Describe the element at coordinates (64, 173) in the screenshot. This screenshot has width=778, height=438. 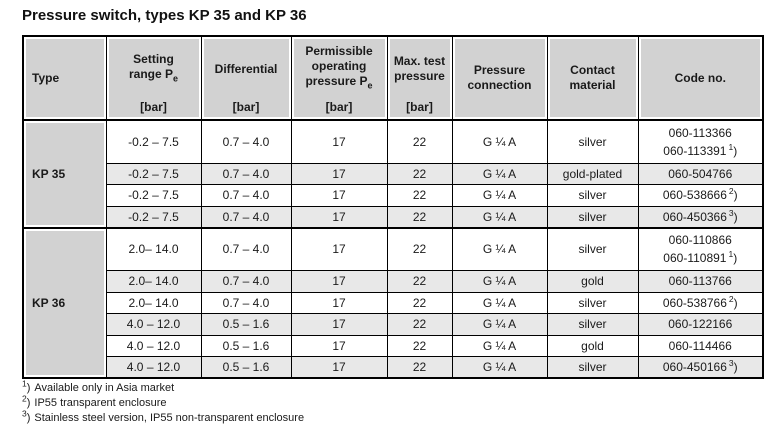
I see `type-cell-kp35: KP 35` at that location.